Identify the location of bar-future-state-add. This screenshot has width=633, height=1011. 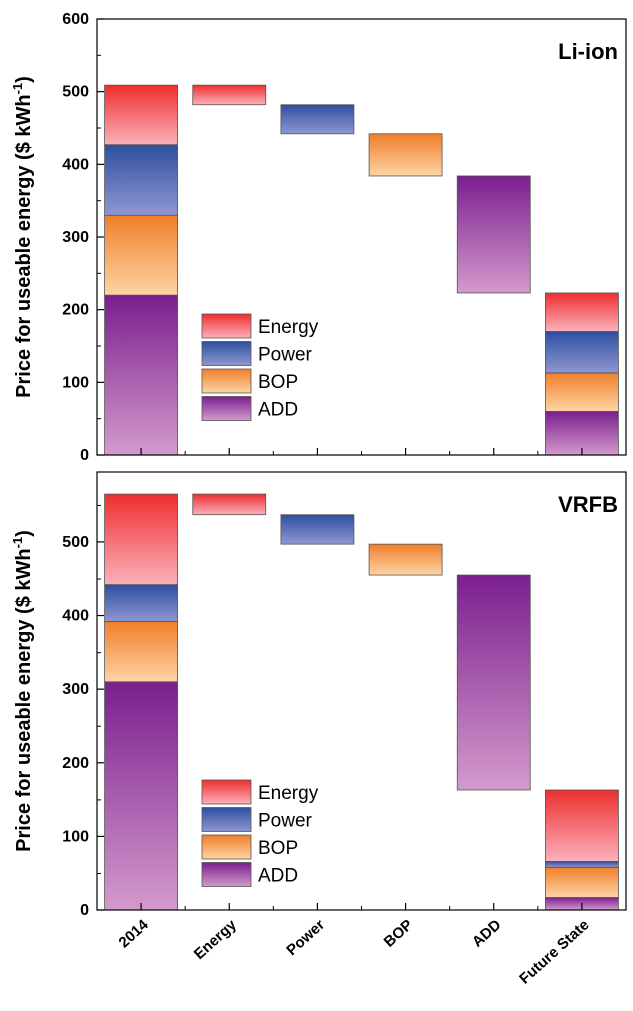
(582, 433).